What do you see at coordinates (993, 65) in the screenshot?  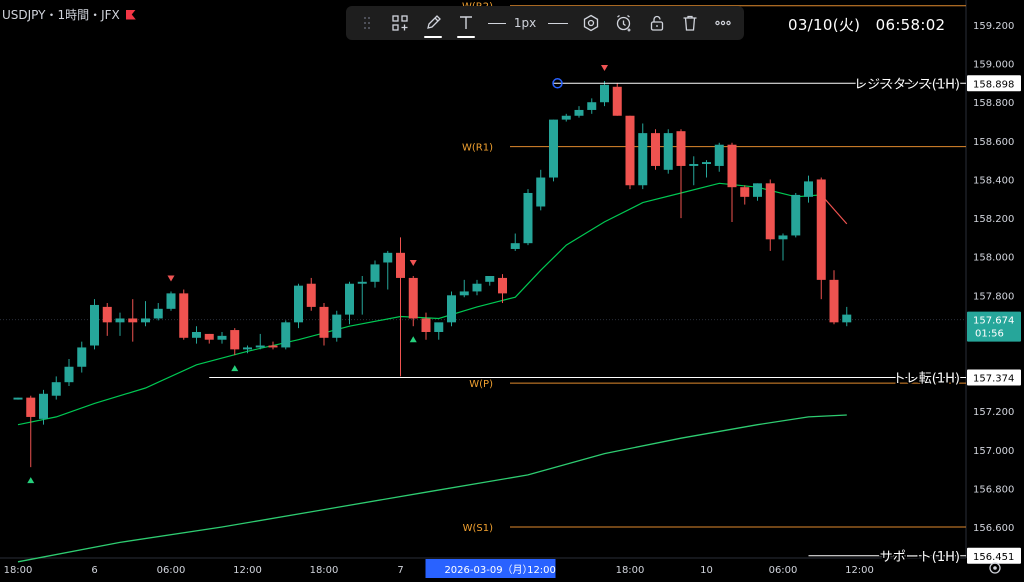 I see `price-tick-label: 159.000` at bounding box center [993, 65].